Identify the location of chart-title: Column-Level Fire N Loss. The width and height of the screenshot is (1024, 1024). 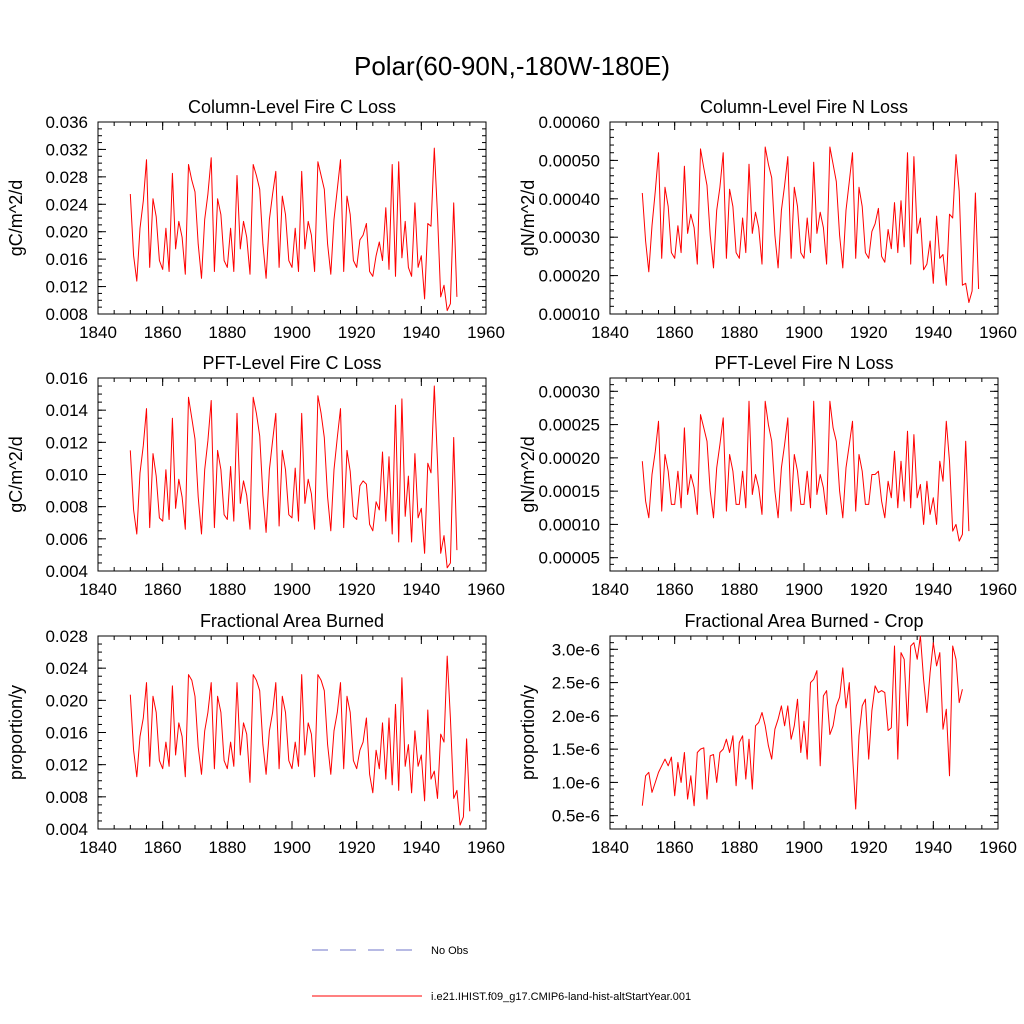
(804, 107).